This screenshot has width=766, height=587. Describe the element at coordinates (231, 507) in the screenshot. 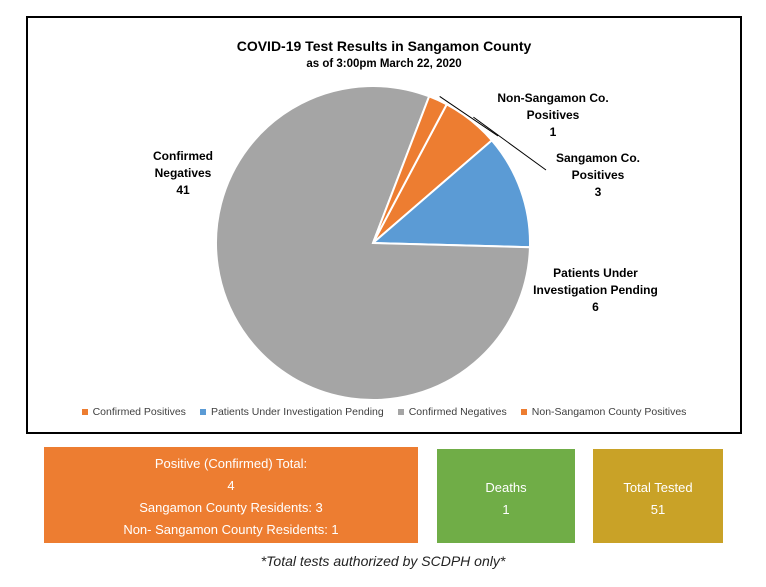

I see `sangamon-residents-count: Sangamon County Residents: 3` at that location.